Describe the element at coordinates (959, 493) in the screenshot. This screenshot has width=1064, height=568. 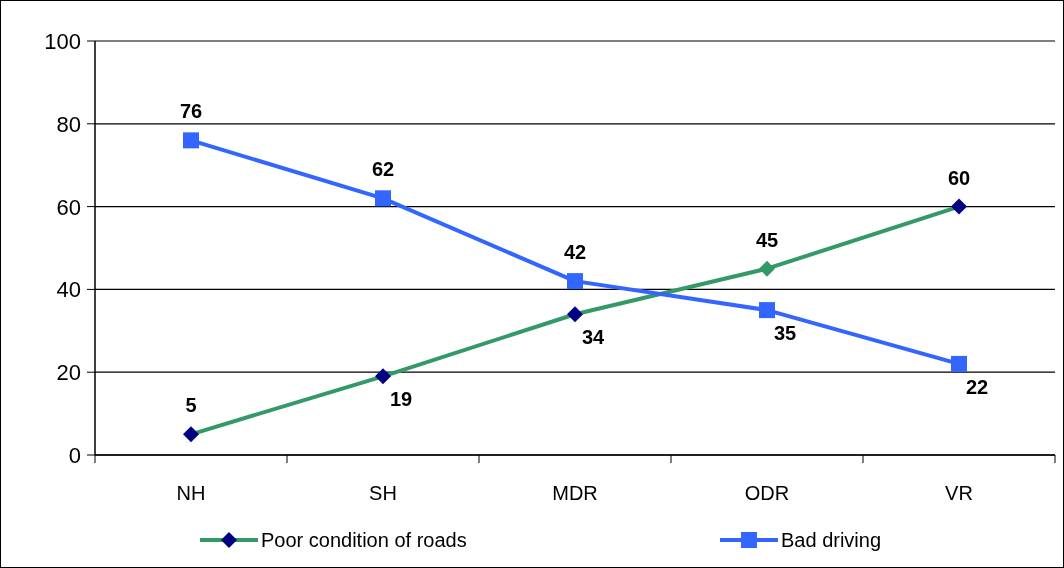
I see `x-tick-label: VR` at that location.